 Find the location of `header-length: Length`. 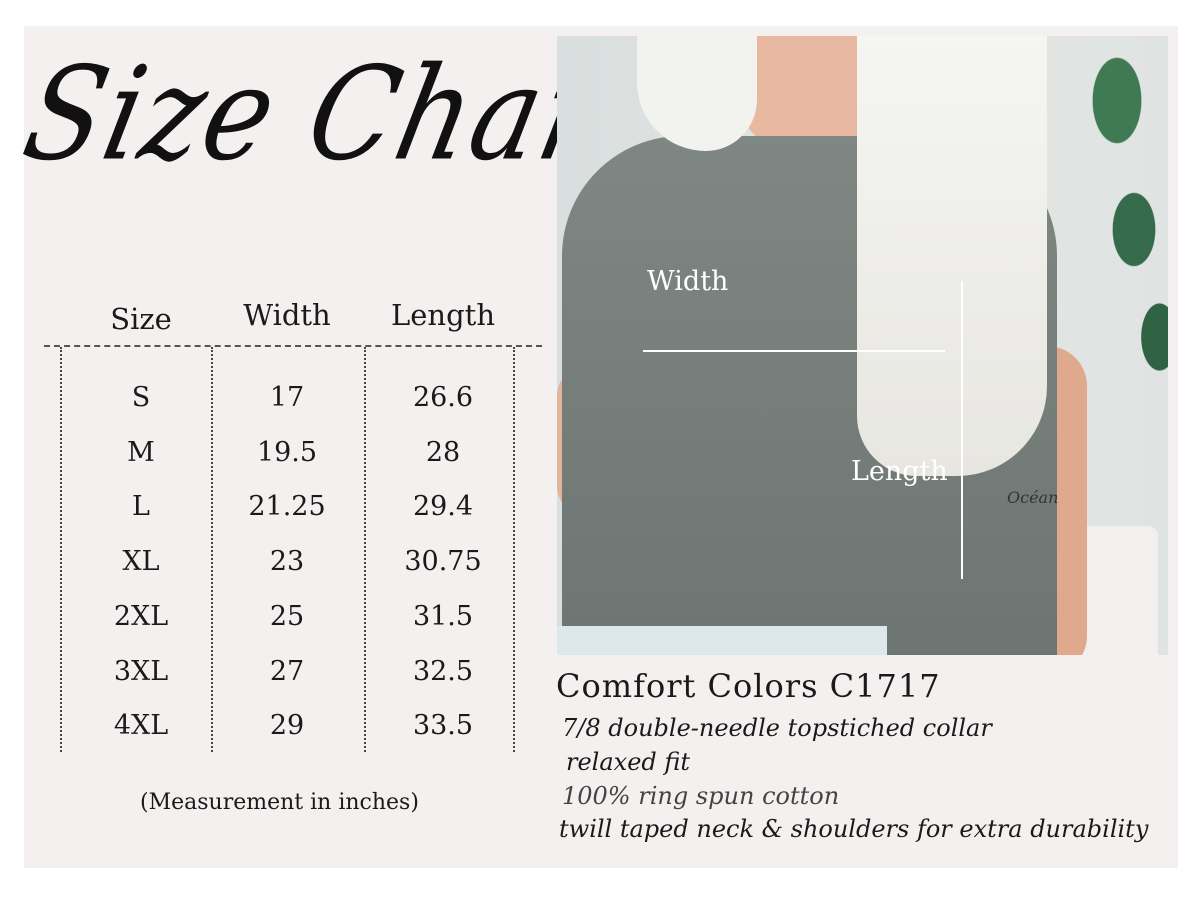

header-length: Length is located at coordinates (443, 315).